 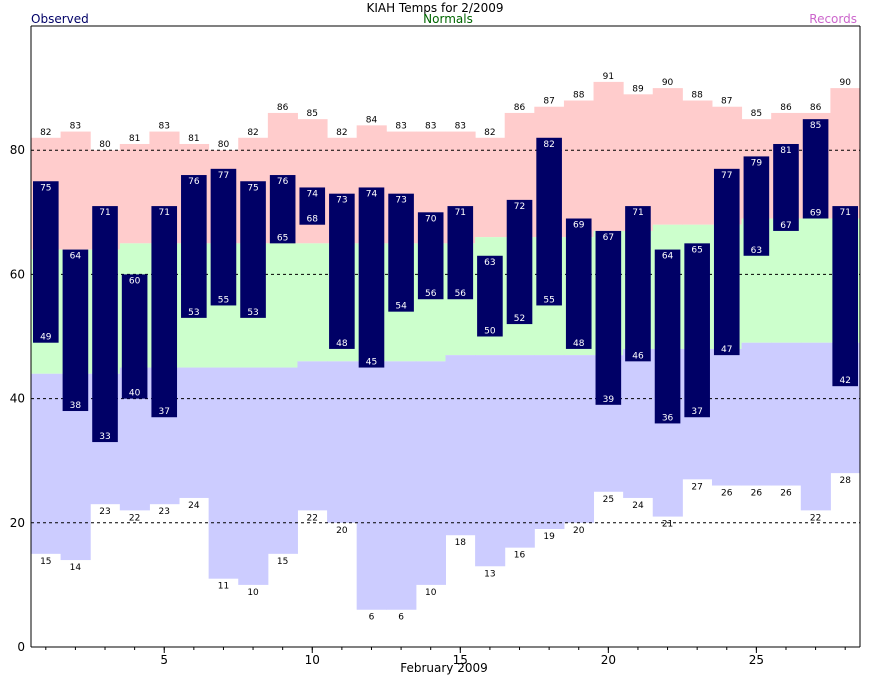 I want to click on observed-low-label: 65, so click(x=282, y=238).